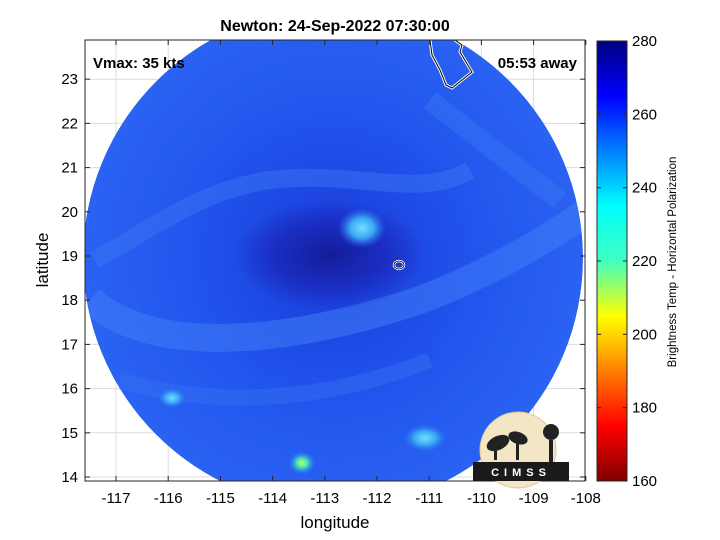 Image resolution: width=720 pixels, height=540 pixels. What do you see at coordinates (644, 41) in the screenshot?
I see `colorbar-tick-label: 280` at bounding box center [644, 41].